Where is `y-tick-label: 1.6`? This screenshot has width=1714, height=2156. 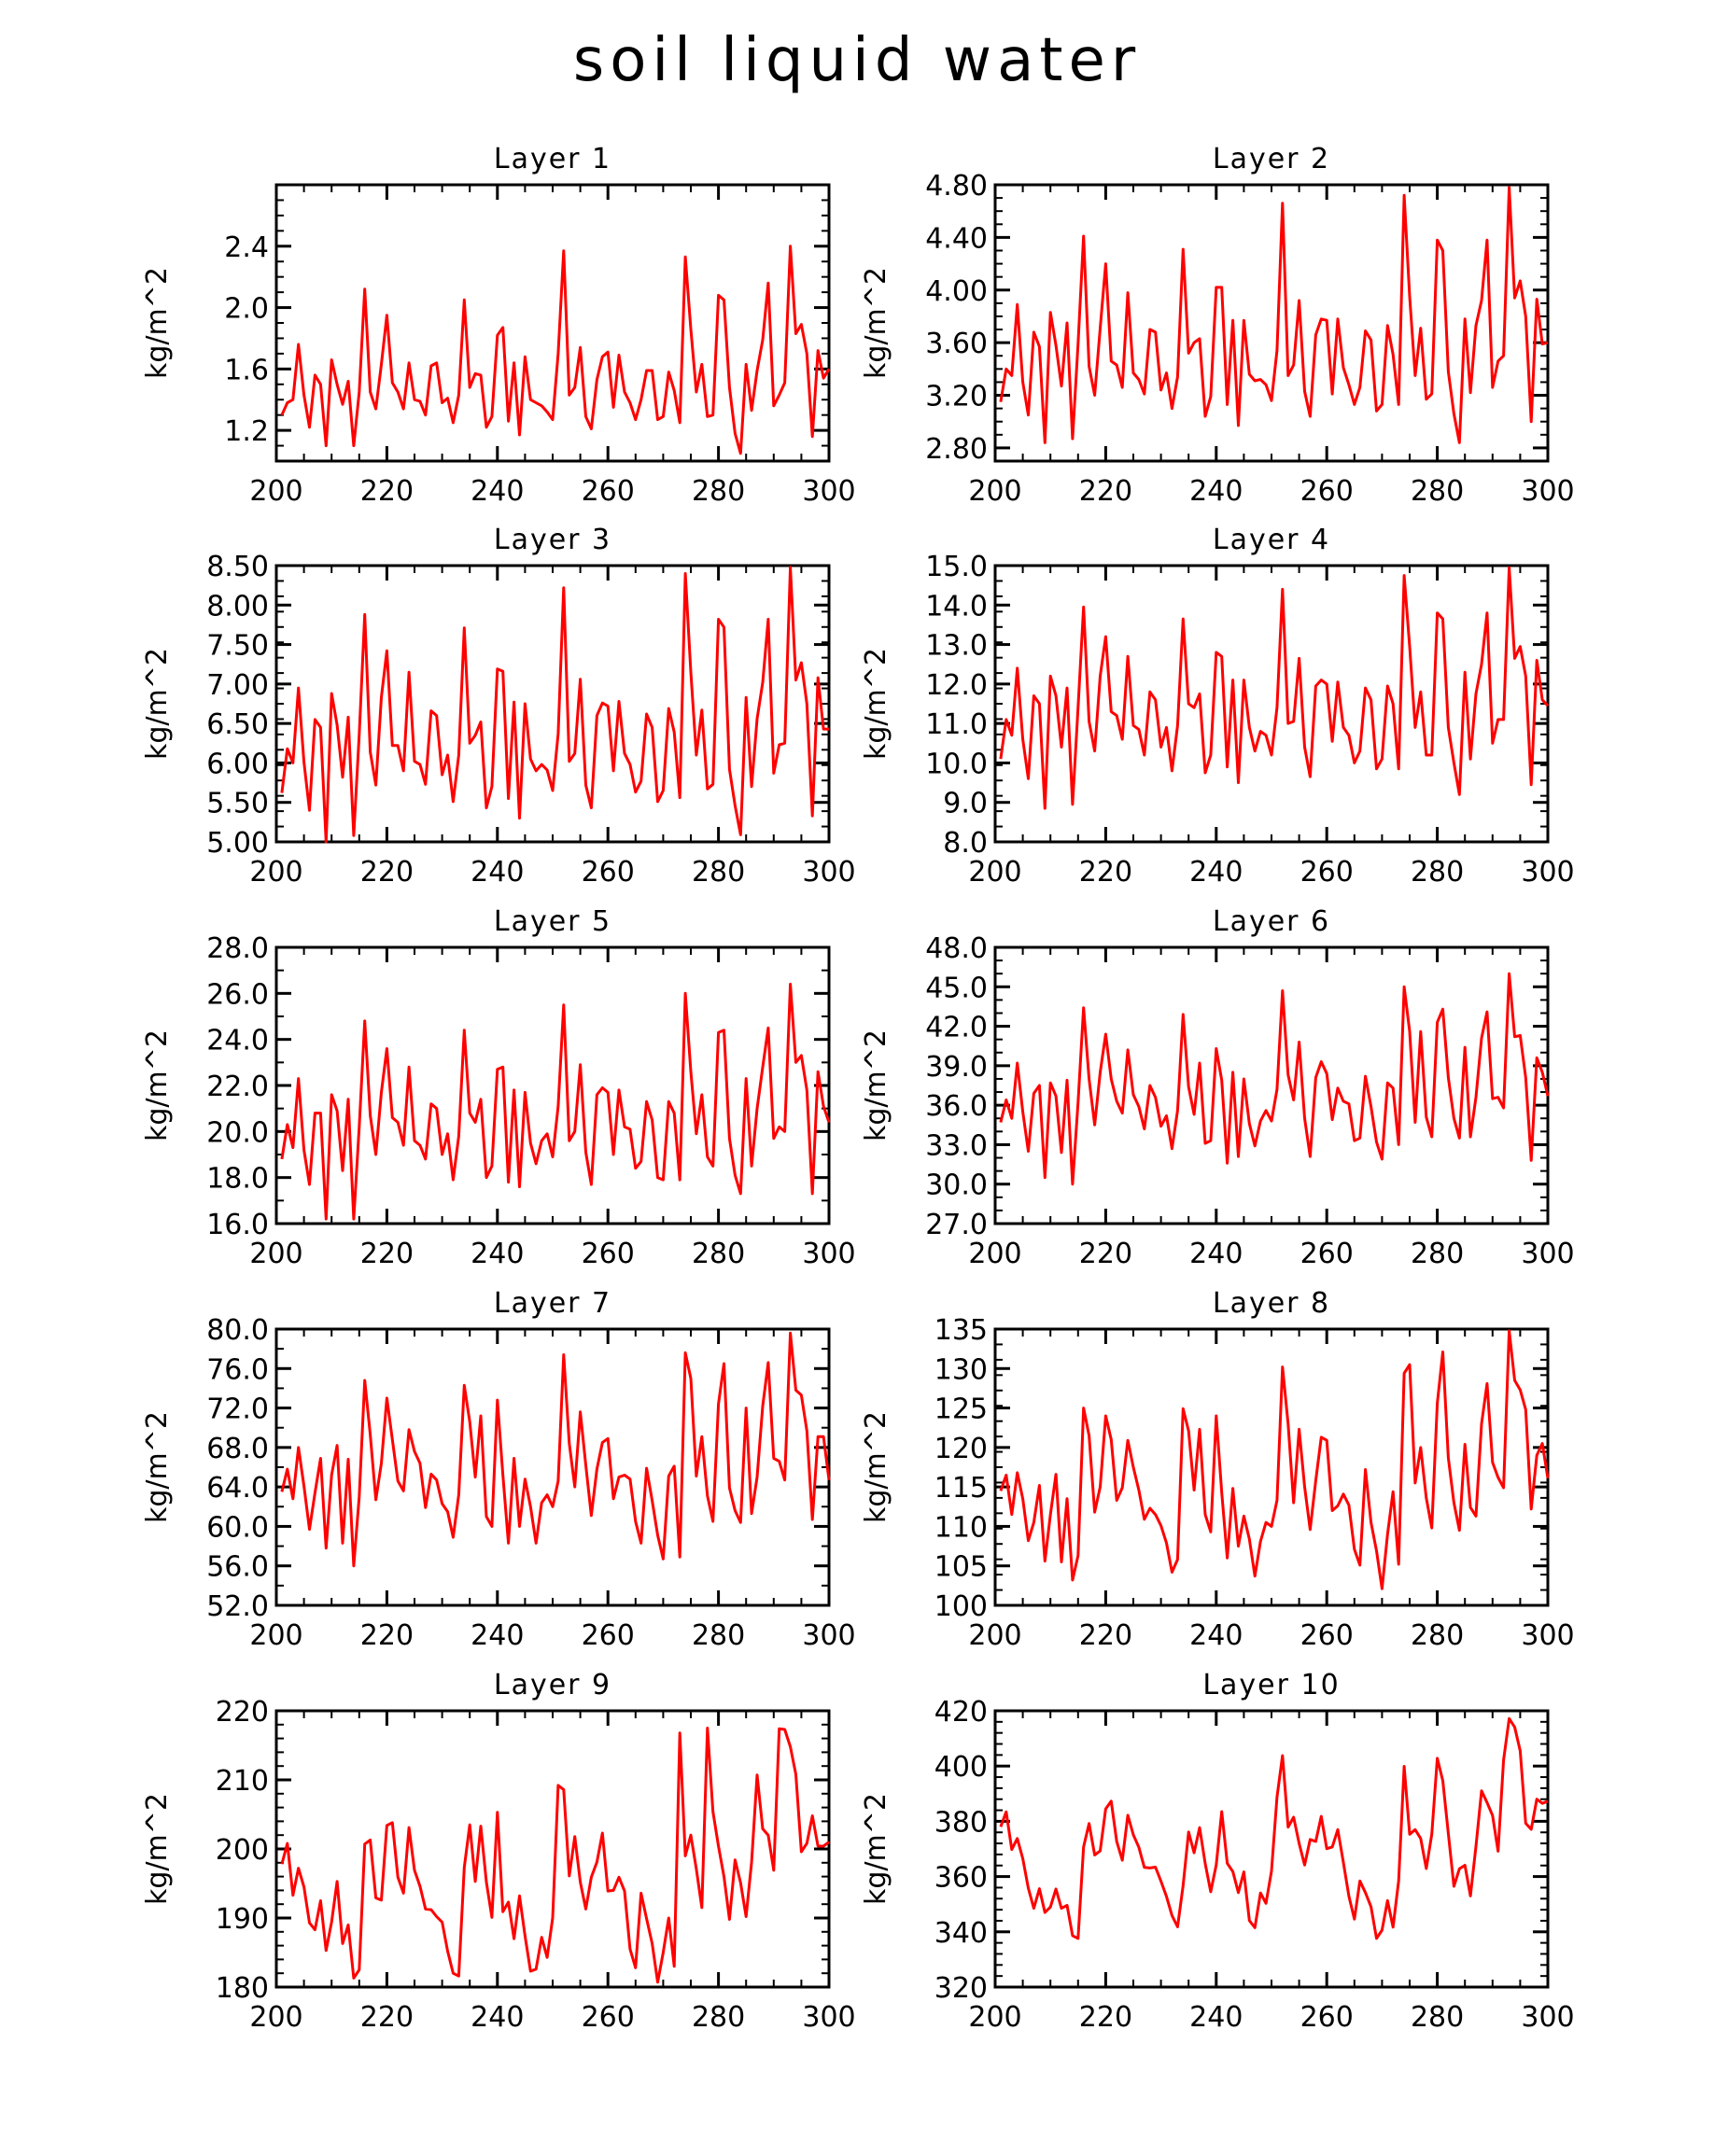 y-tick-label: 1.6 is located at coordinates (246, 370).